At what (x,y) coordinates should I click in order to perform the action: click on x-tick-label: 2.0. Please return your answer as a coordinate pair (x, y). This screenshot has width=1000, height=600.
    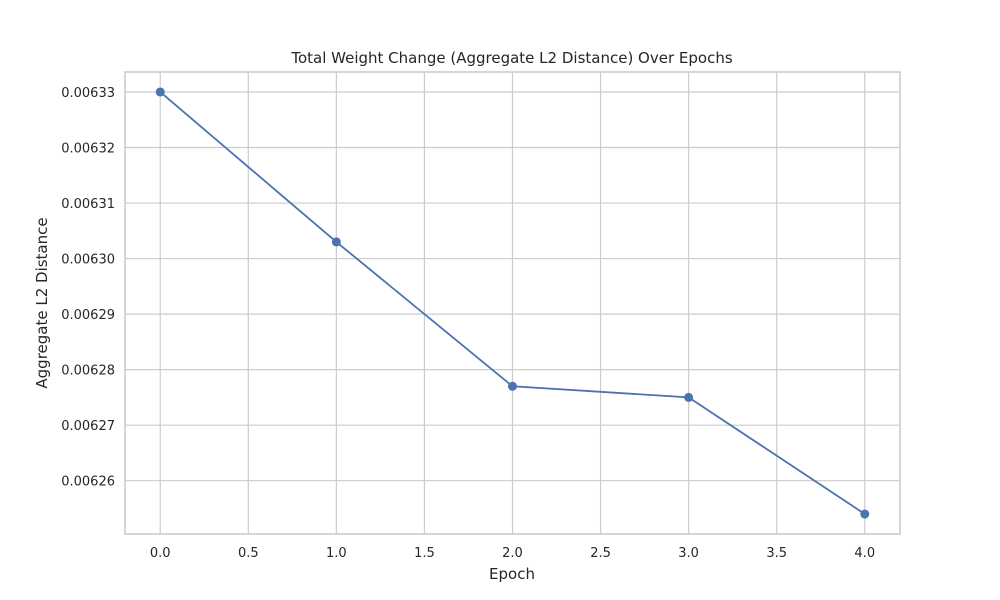
    Looking at the image, I should click on (512, 553).